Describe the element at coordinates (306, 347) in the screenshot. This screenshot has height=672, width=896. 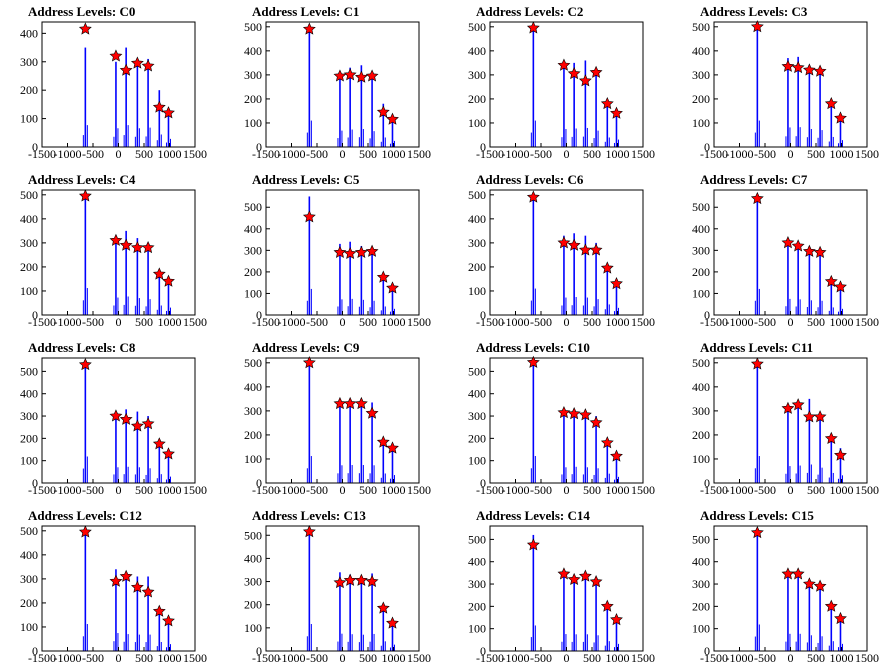
I see `panel-title: Address Levels: C9` at that location.